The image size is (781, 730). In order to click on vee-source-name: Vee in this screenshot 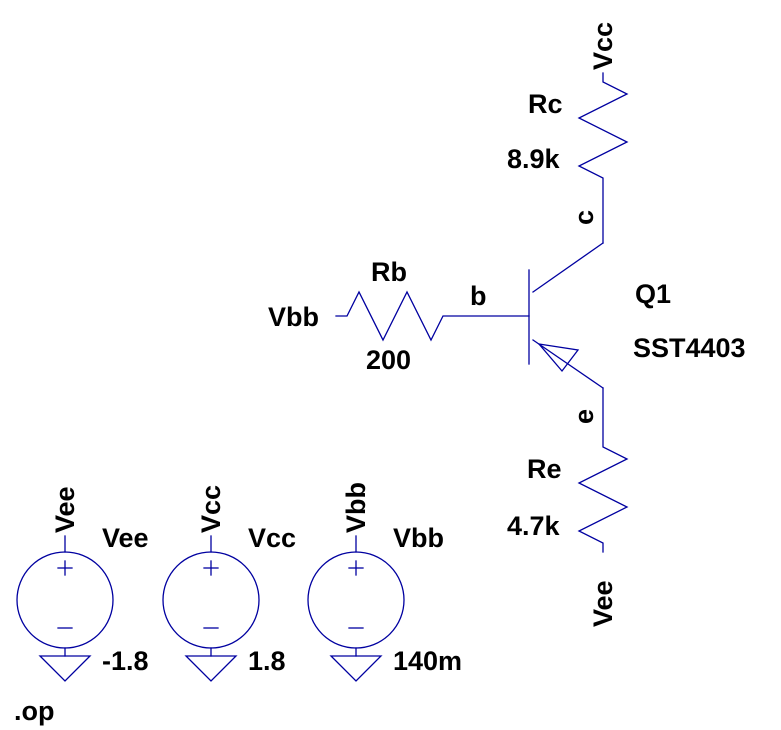, I will do `click(125, 538)`.